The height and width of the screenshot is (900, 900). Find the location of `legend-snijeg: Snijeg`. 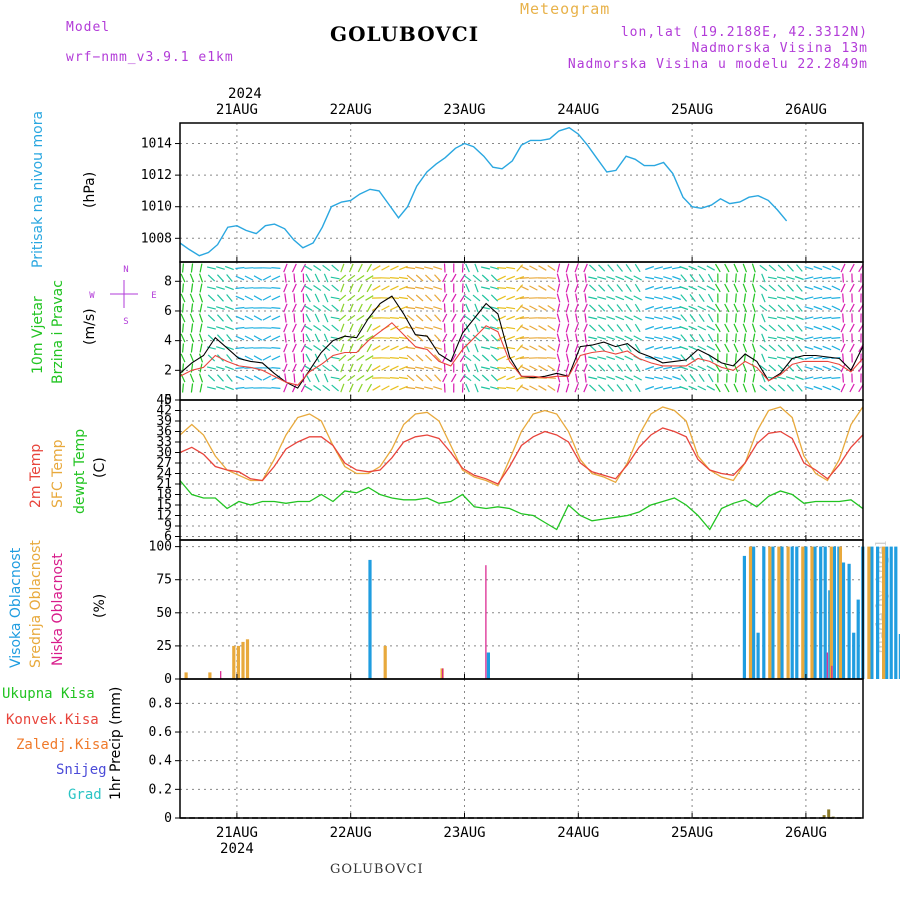

legend-snijeg: Snijeg is located at coordinates (81, 770).